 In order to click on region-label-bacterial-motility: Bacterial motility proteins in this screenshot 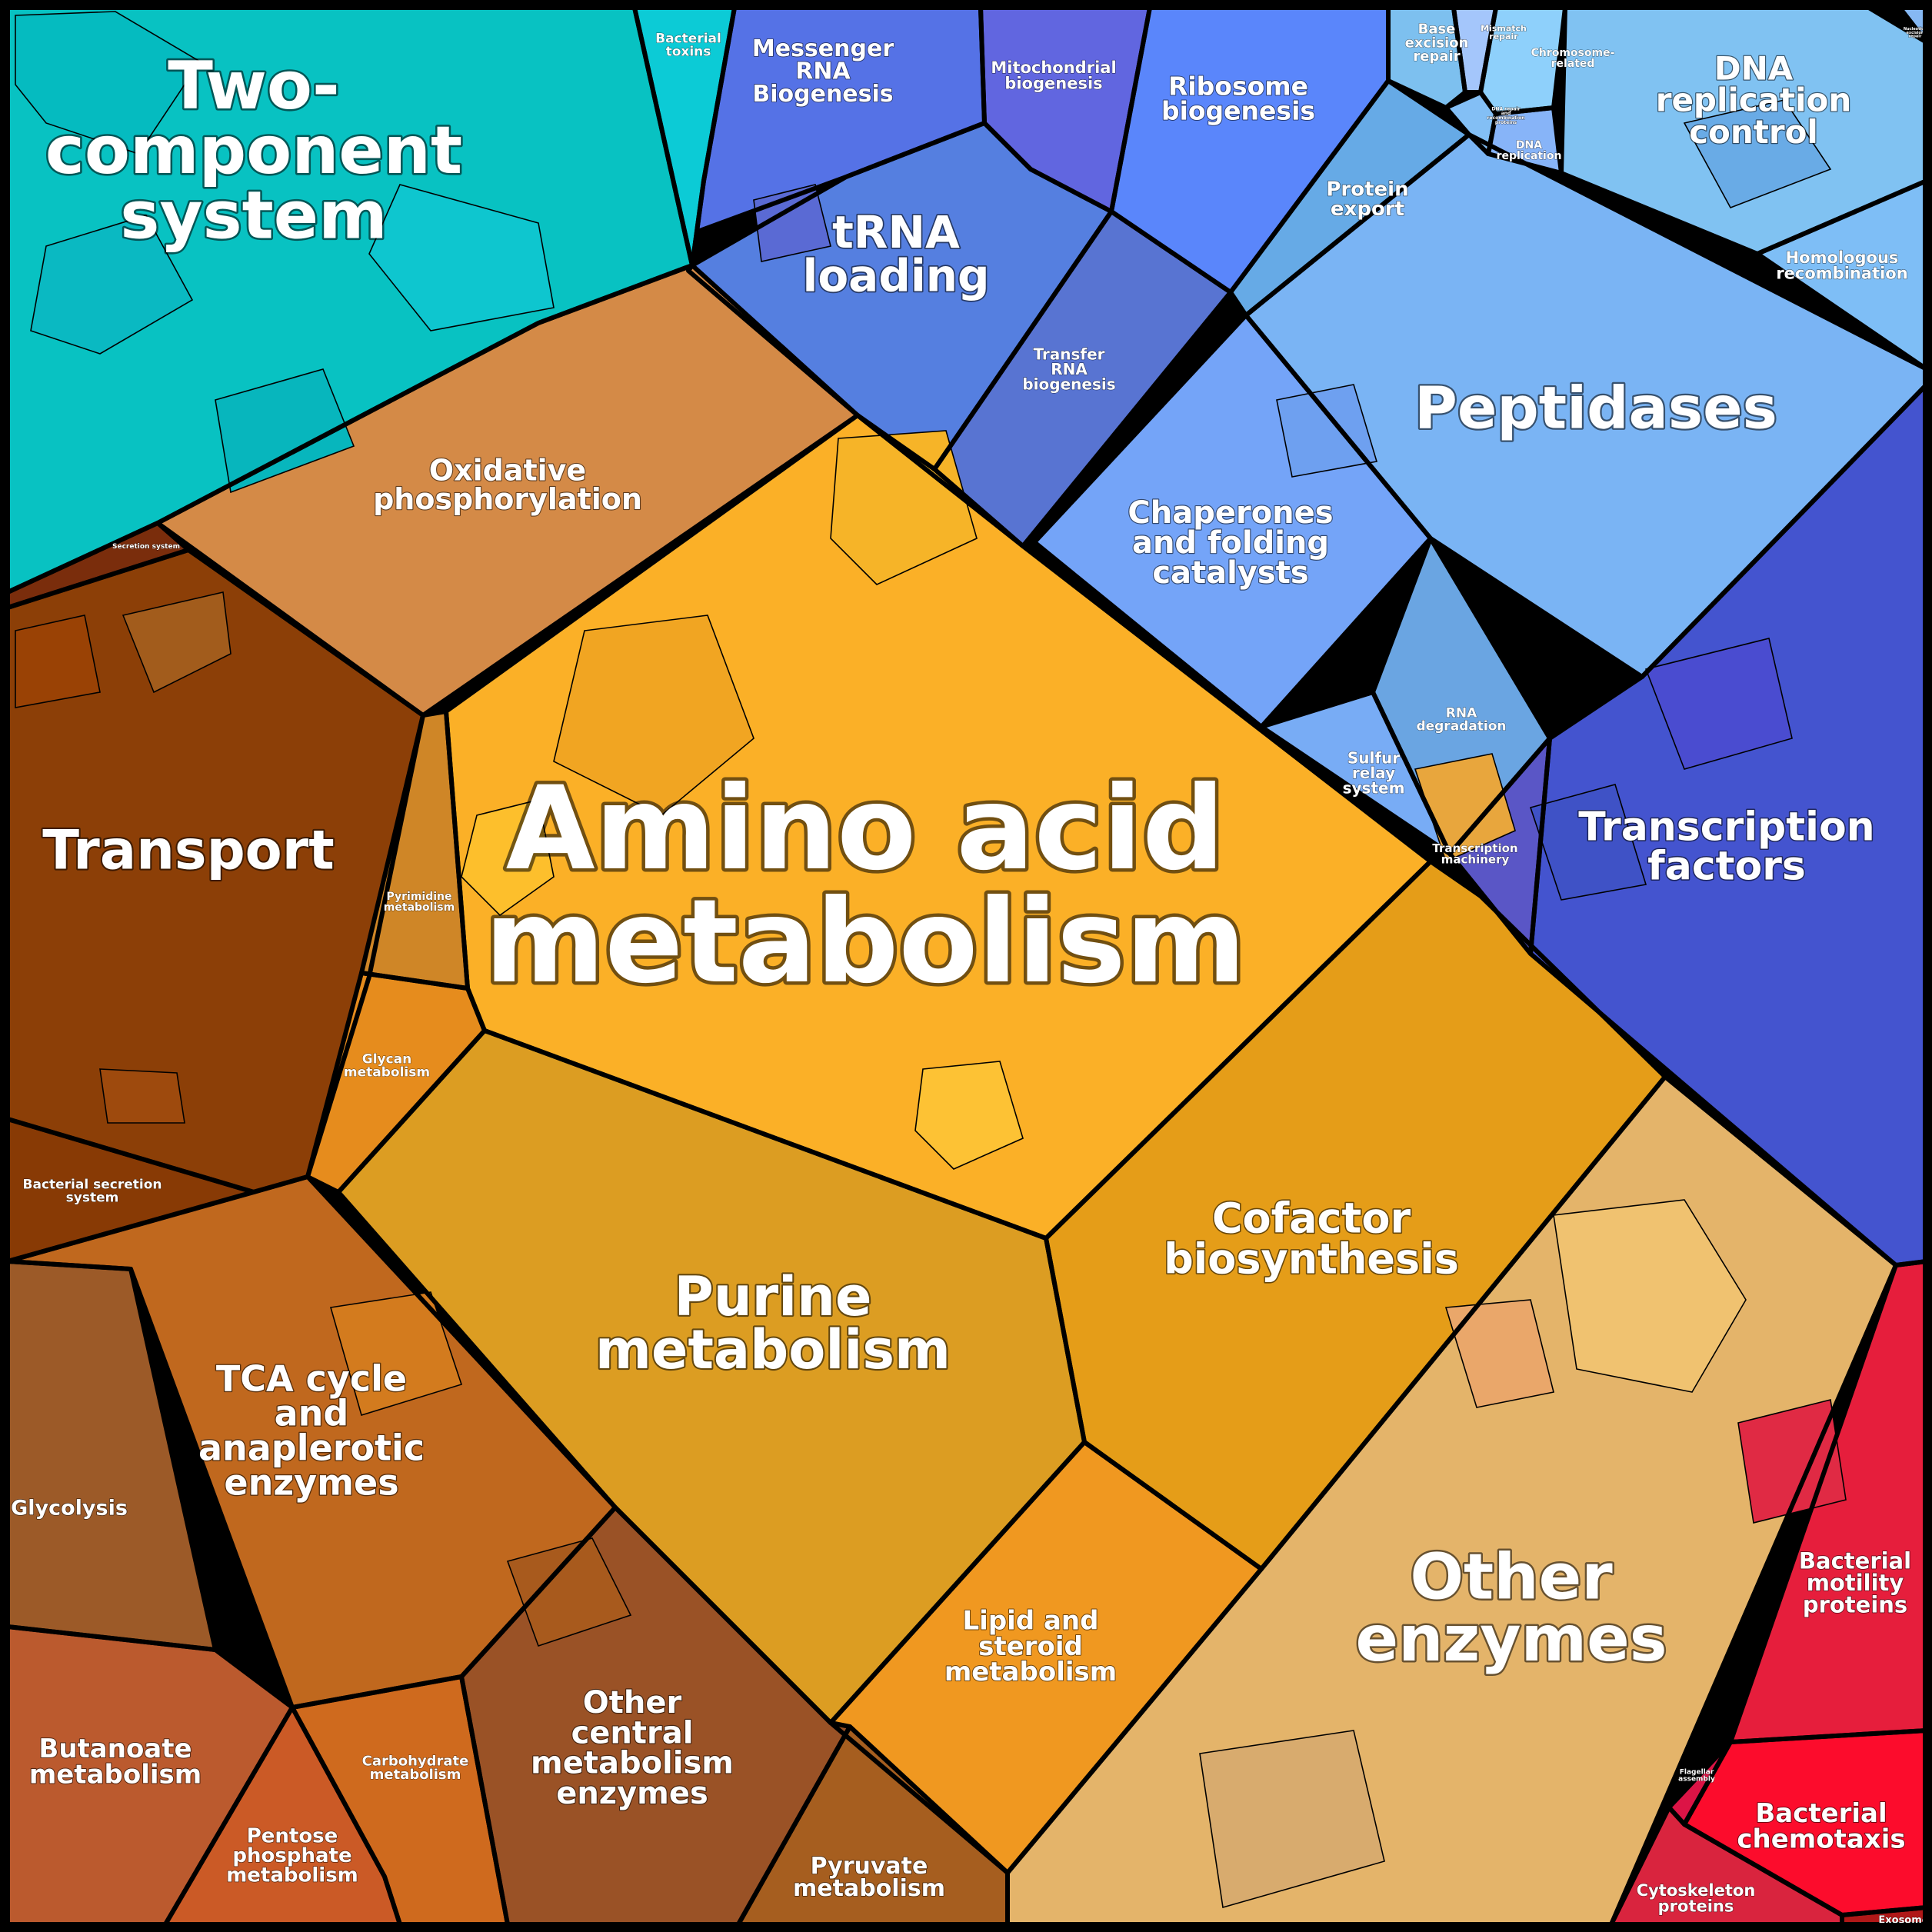, I will do `click(1855, 1583)`.